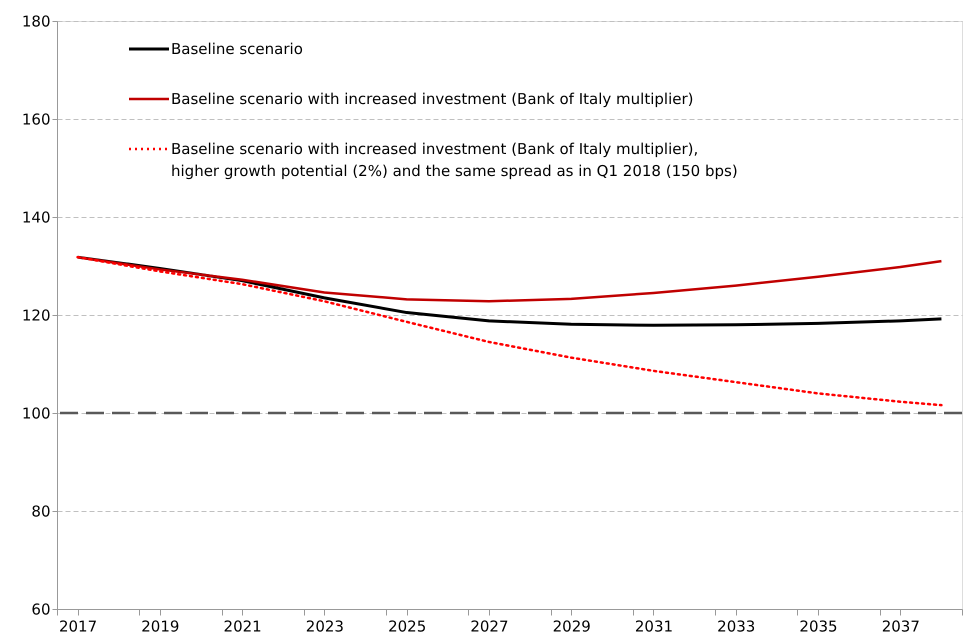 The image size is (975, 641). What do you see at coordinates (40, 609) in the screenshot?
I see `y-tick-label: 60` at bounding box center [40, 609].